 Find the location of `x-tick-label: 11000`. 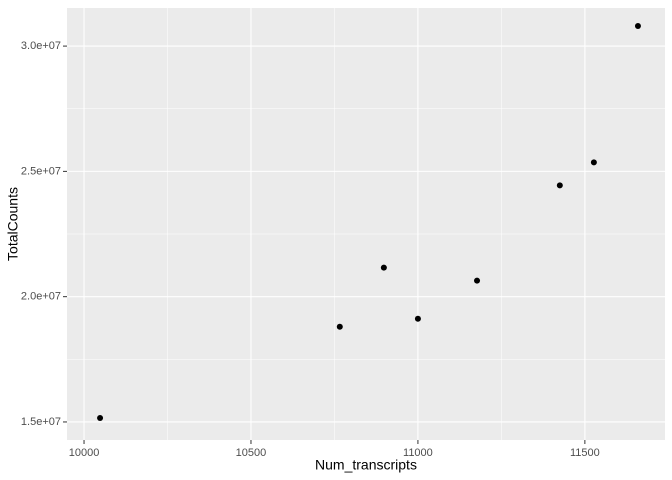

x-tick-label: 11000 is located at coordinates (418, 453).